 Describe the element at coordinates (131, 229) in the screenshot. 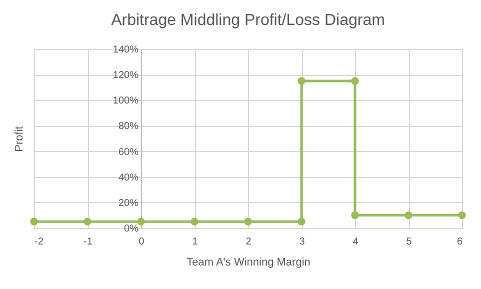

I see `y-tick-label: 0%` at that location.